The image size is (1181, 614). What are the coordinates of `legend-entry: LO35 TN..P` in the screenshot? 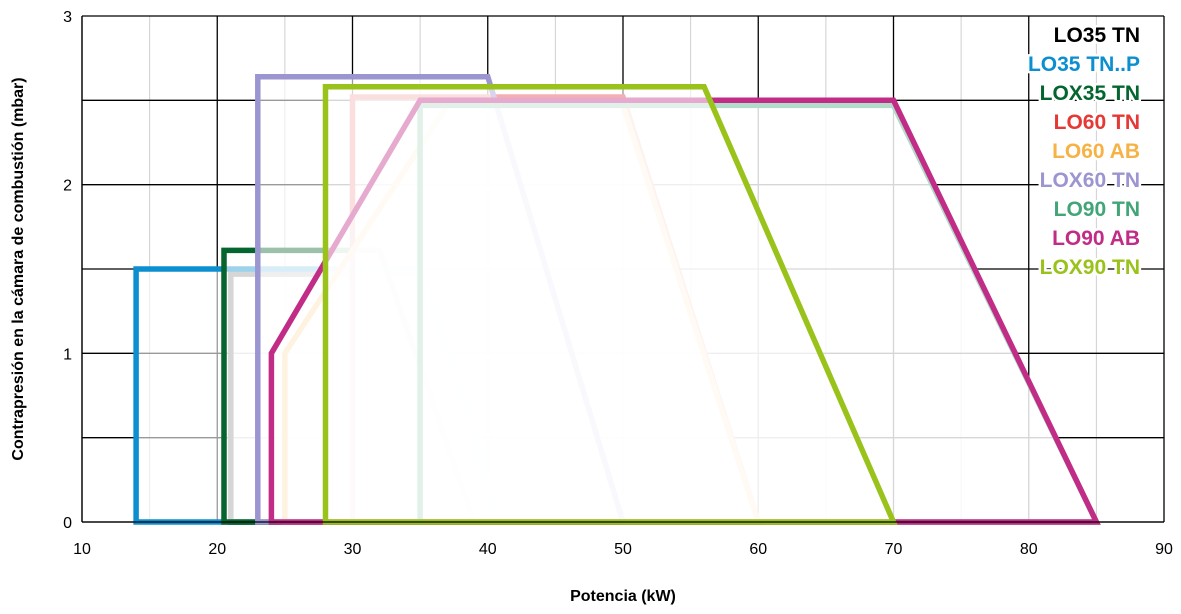 It's located at (1084, 64).